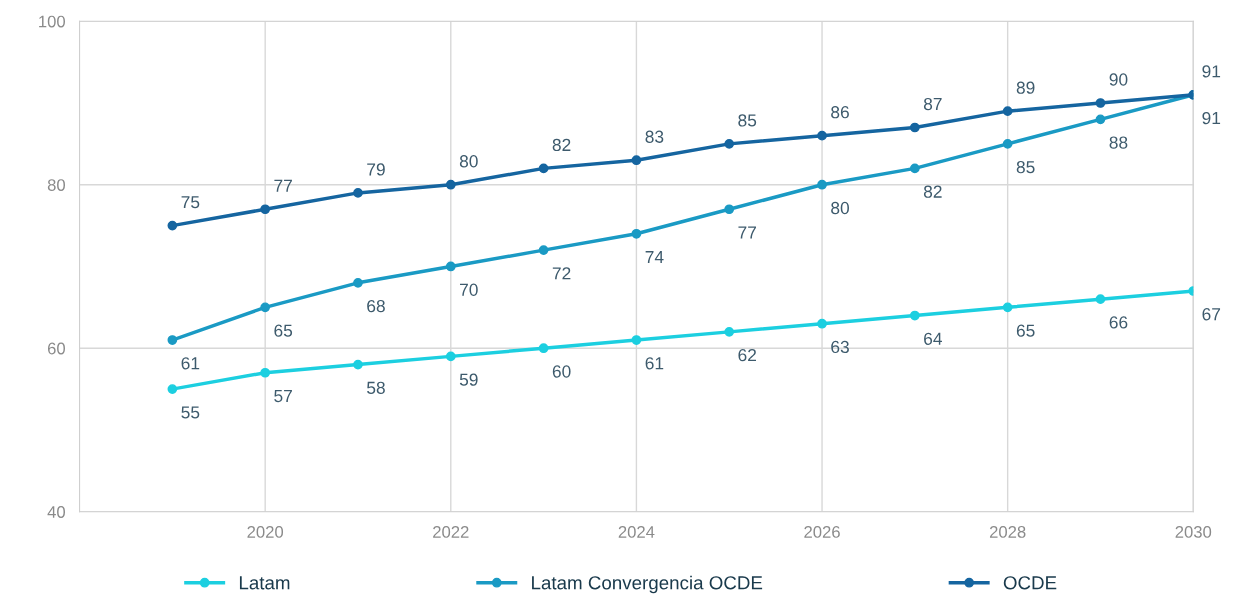 The width and height of the screenshot is (1243, 607). What do you see at coordinates (933, 338) in the screenshot?
I see `data-label: 64` at bounding box center [933, 338].